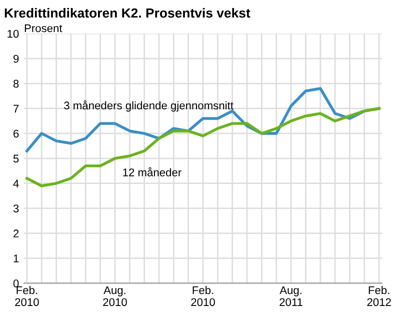  What do you see at coordinates (13, 34) in the screenshot?
I see `y-tick-label: 10` at bounding box center [13, 34].